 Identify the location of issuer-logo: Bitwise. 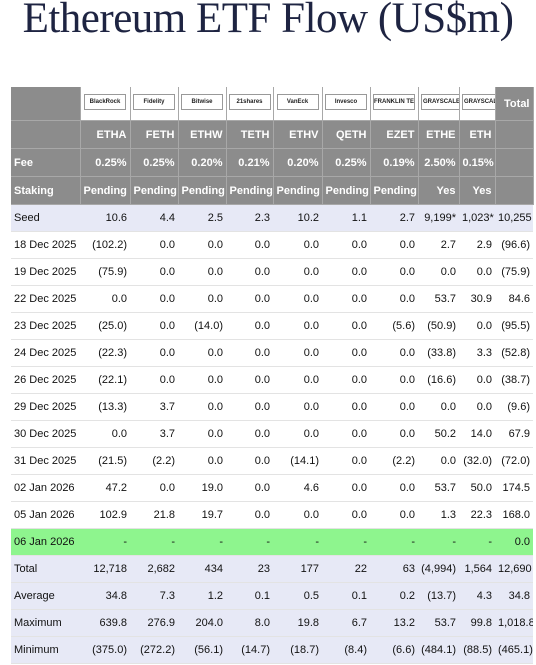
(202, 102).